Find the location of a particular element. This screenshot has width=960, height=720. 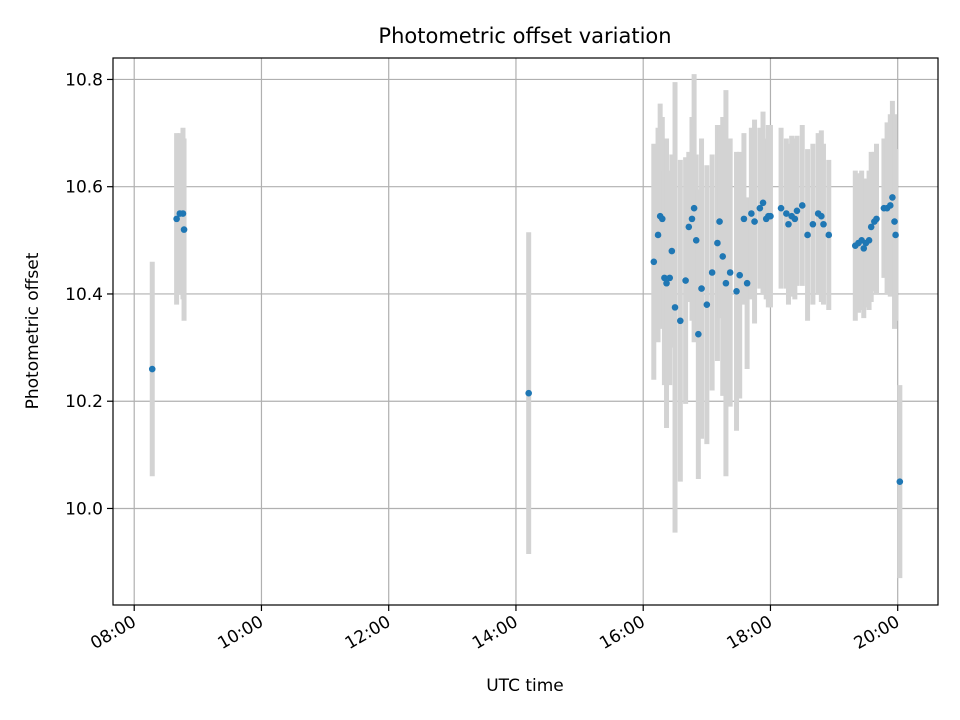

y-axis-ticks: 10.0 10.2 10.4 10.6 10.8 is located at coordinates (89, 294).